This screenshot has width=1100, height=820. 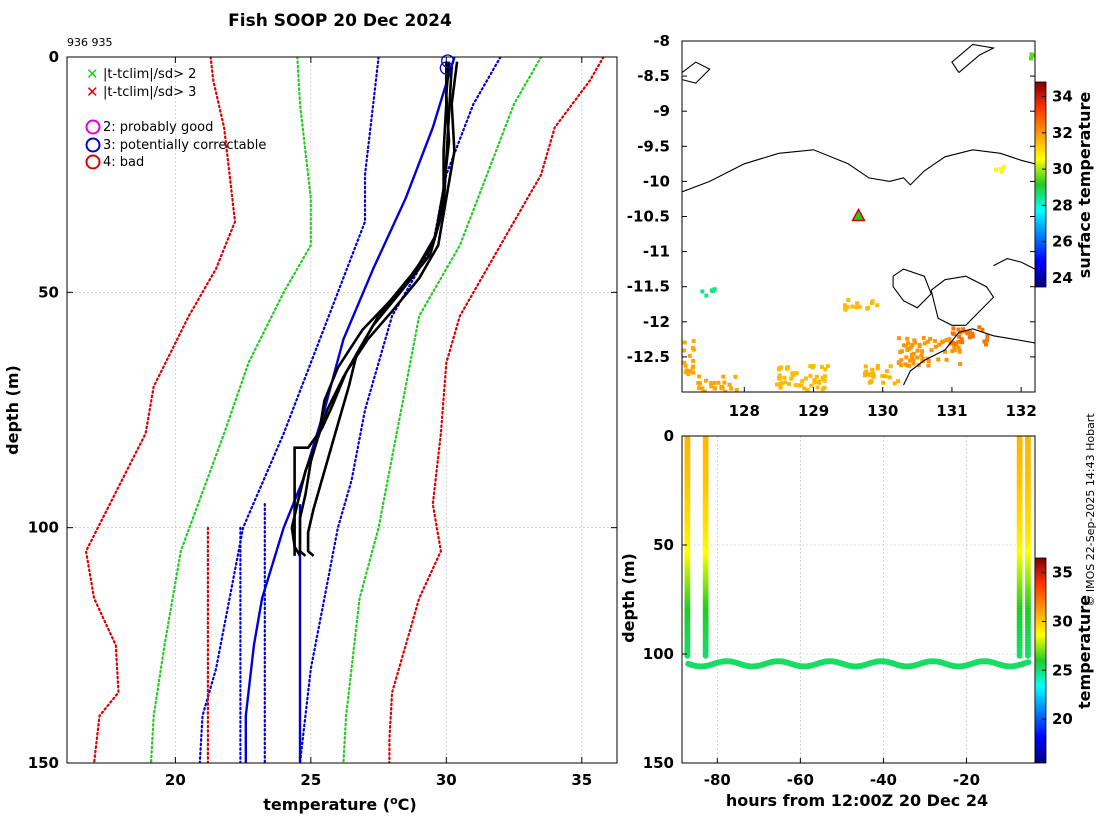 I want to click on map-xtick-label: 129, so click(x=813, y=411).